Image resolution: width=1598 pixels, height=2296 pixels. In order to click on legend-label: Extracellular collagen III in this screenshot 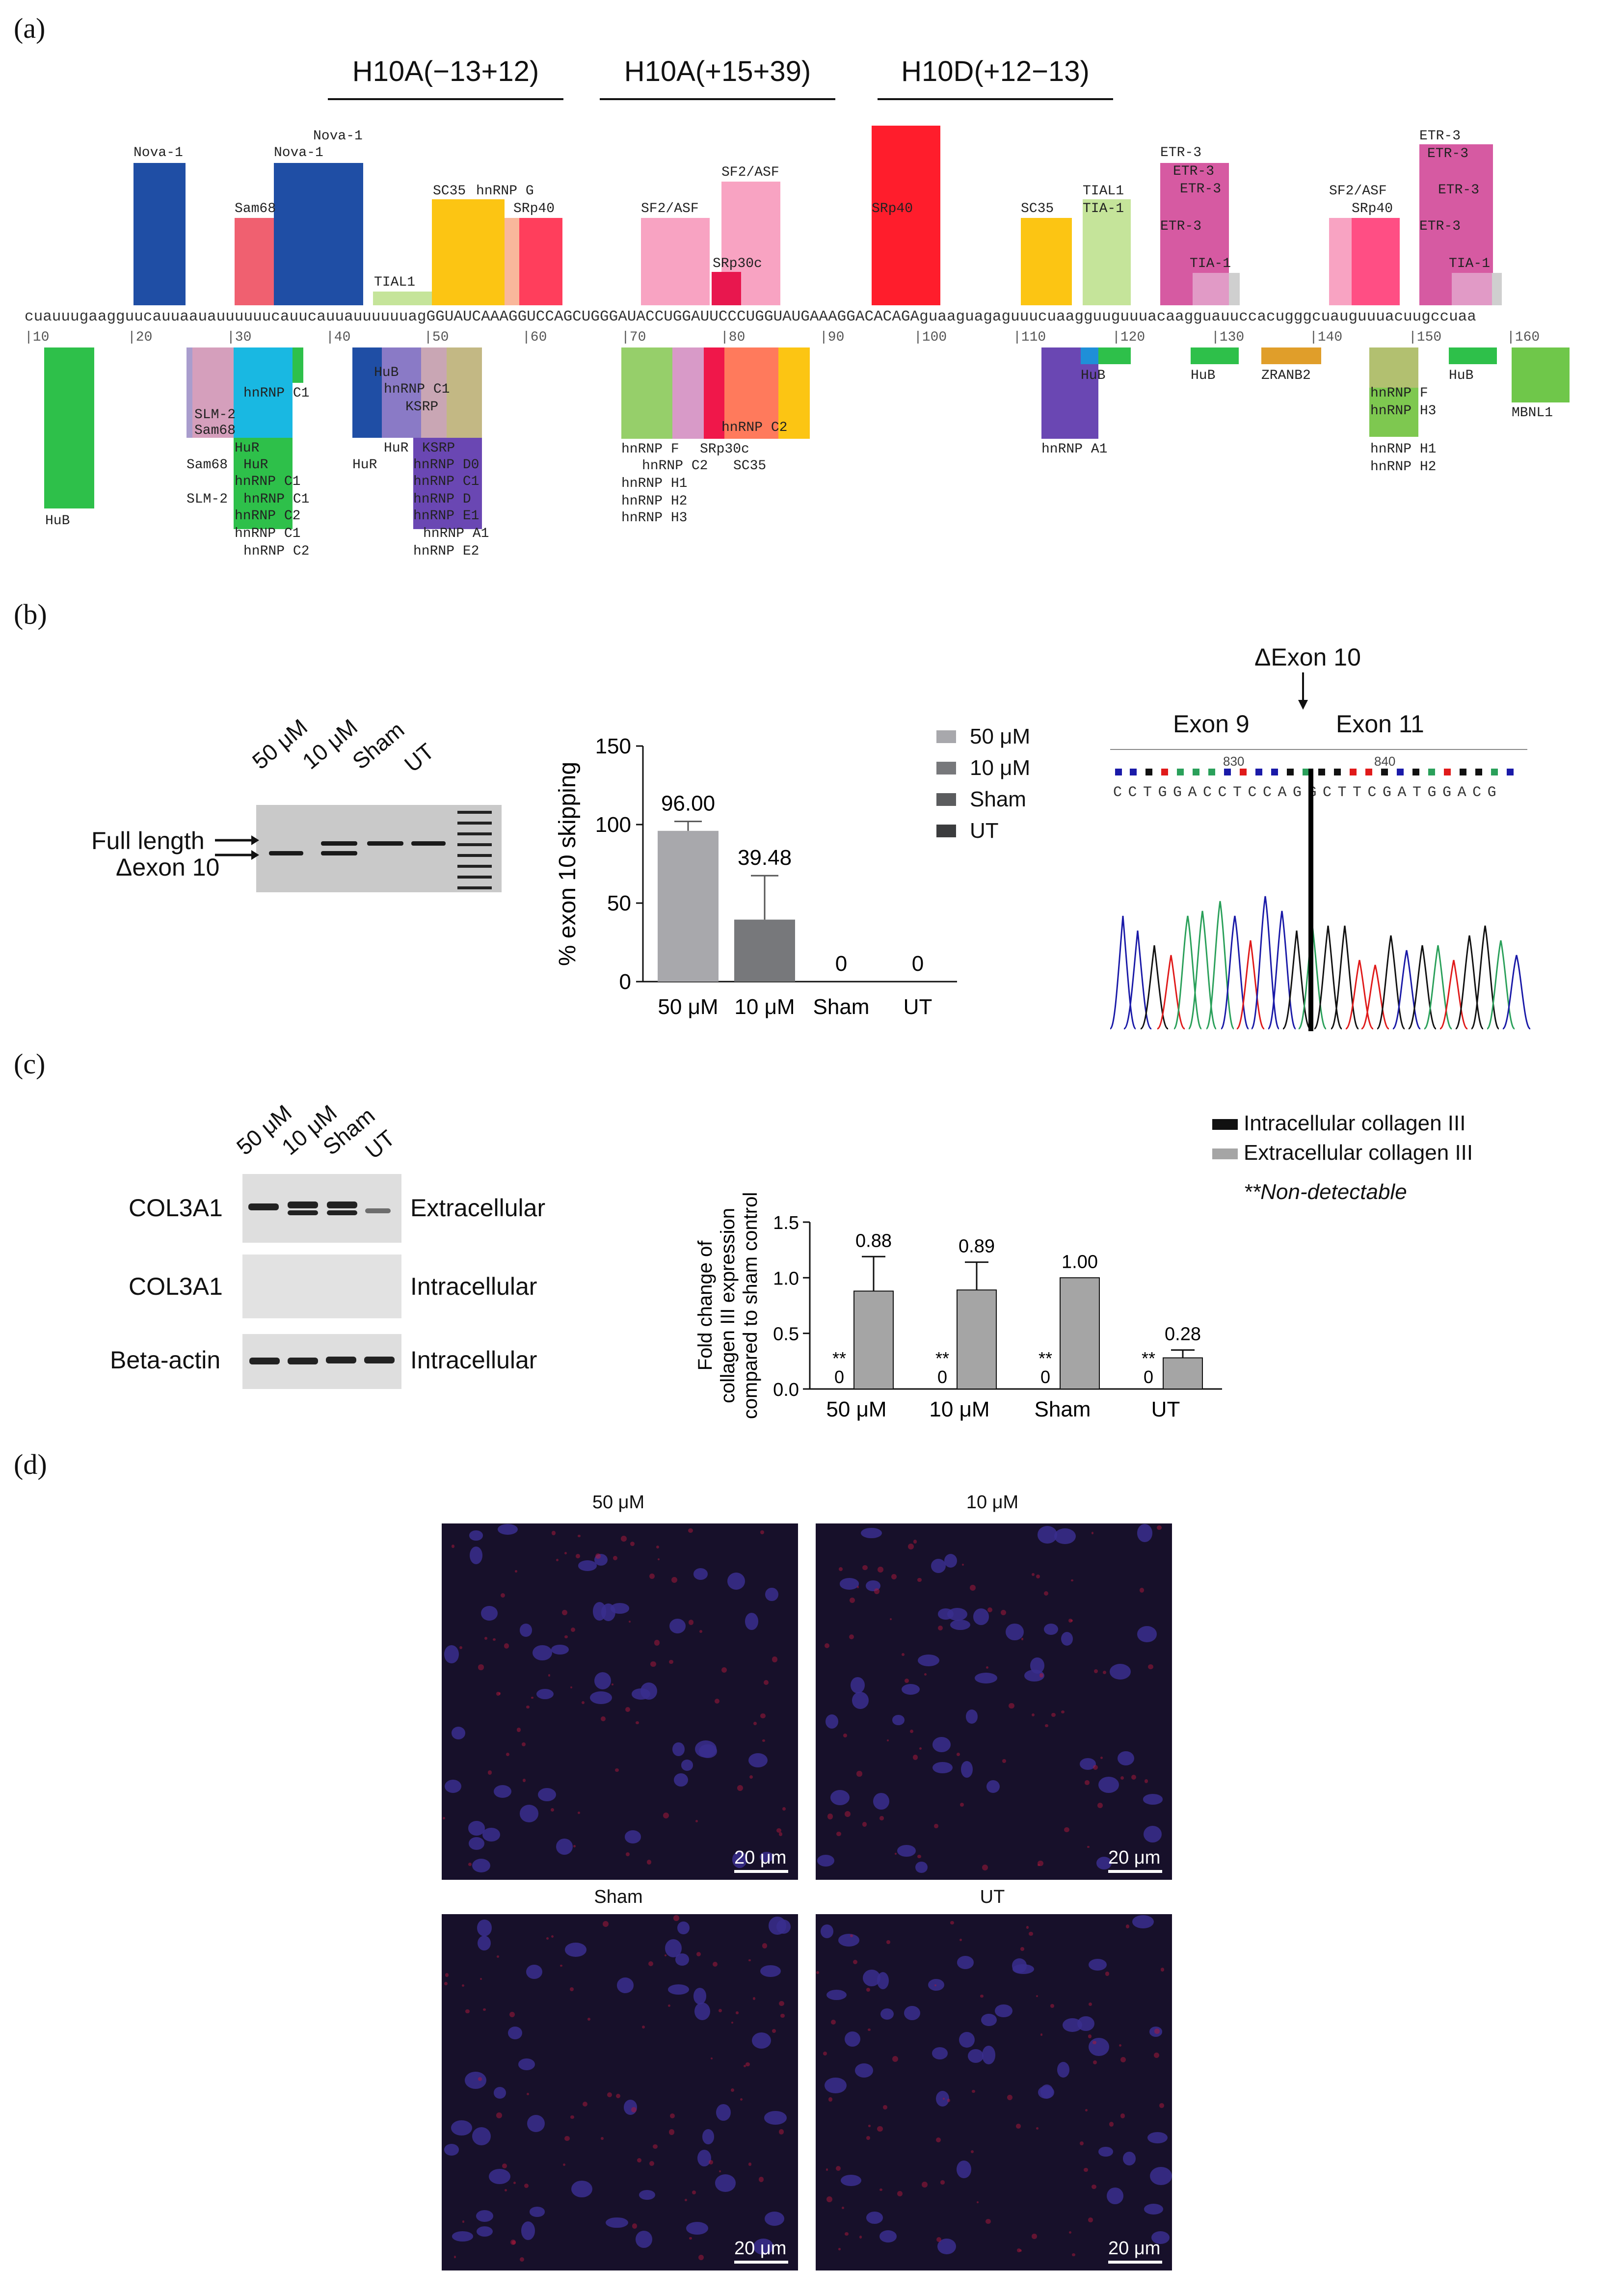, I will do `click(1358, 1153)`.